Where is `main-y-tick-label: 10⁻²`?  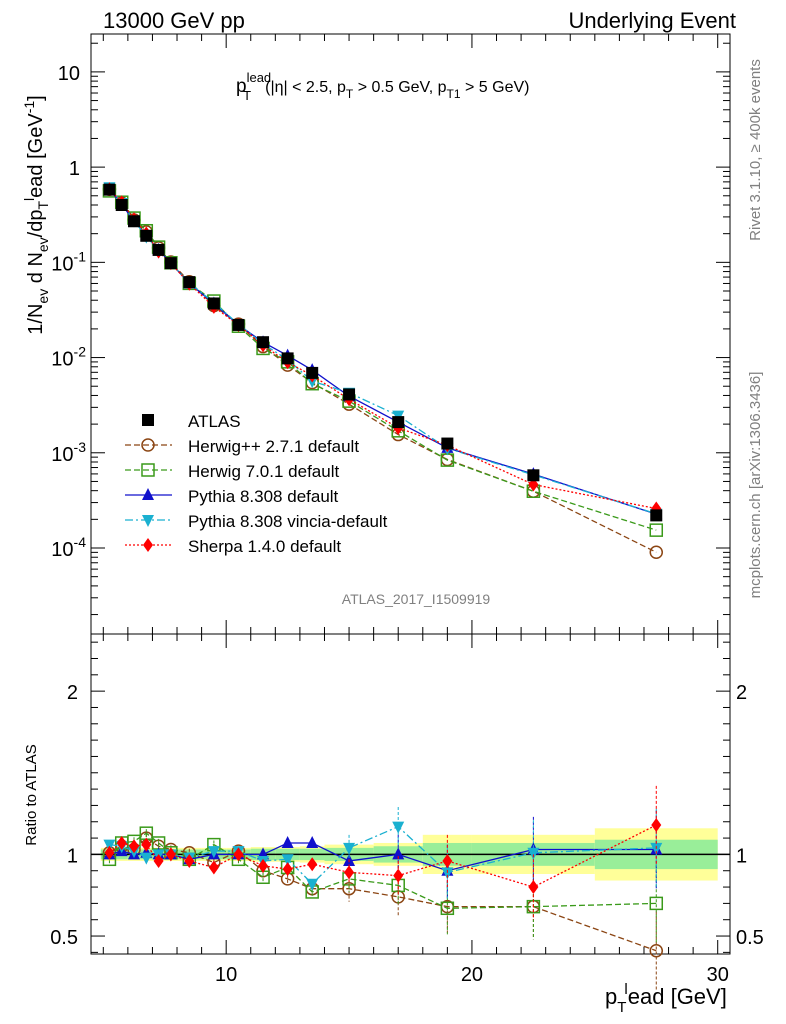
main-y-tick-label: 10⁻² is located at coordinates (68, 357).